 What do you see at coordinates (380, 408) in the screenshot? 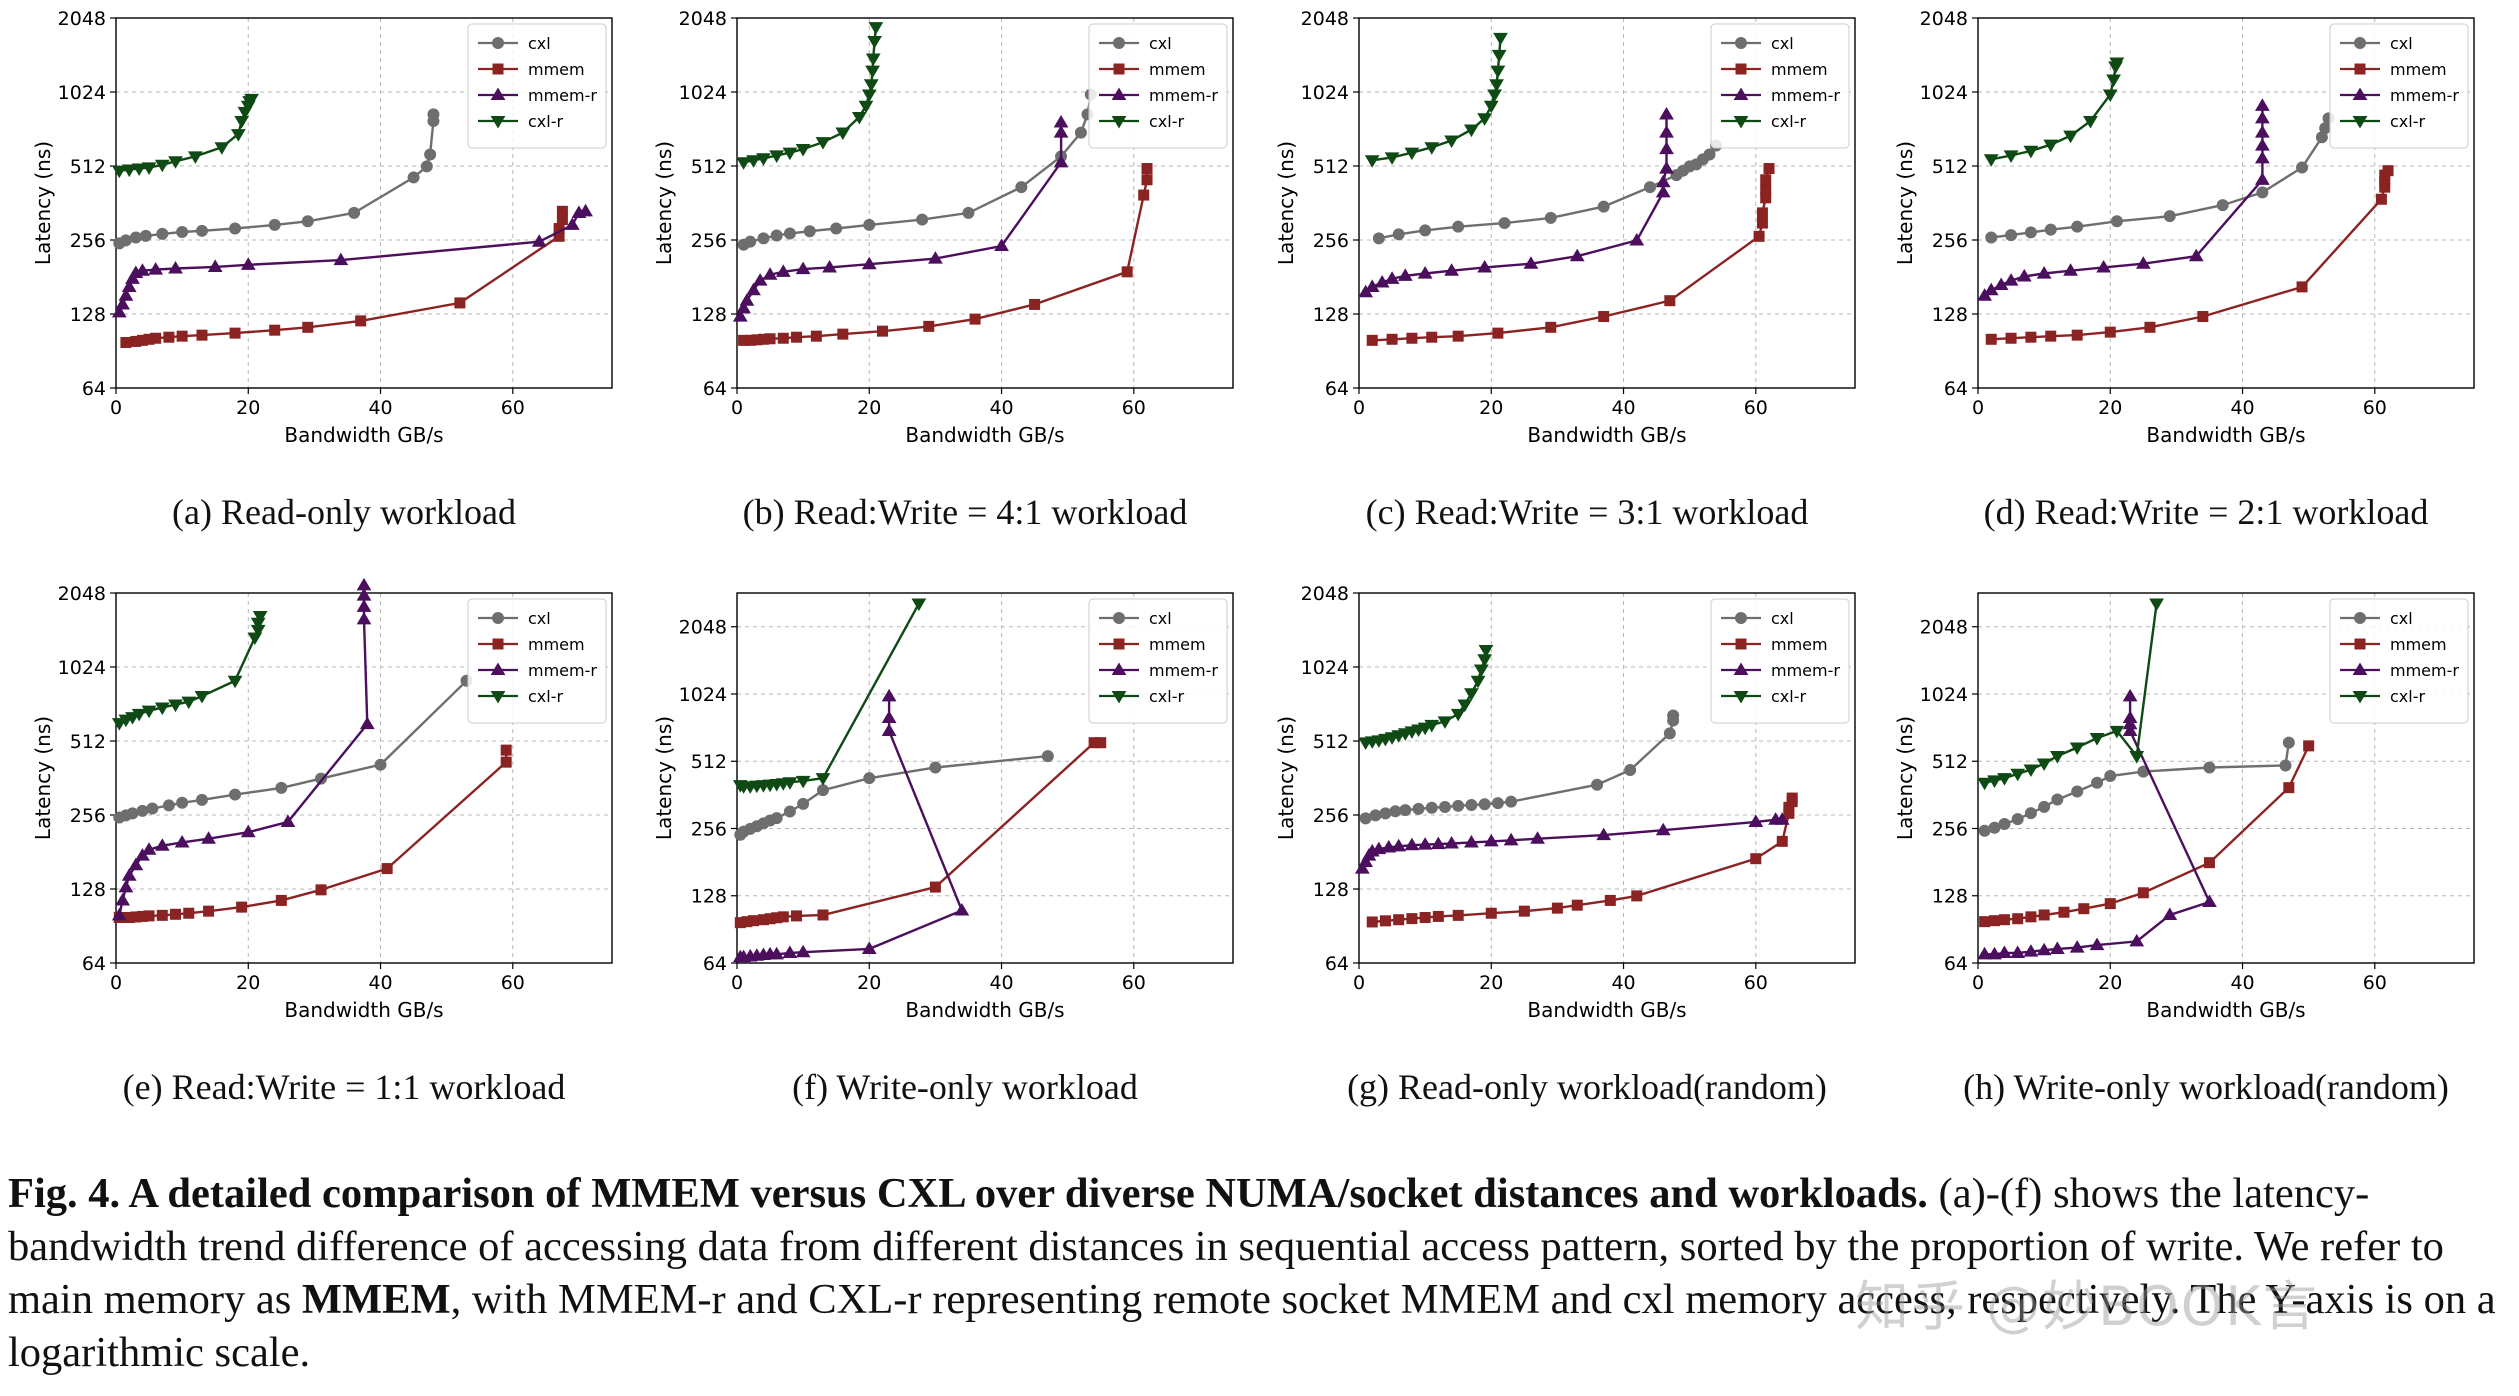
I see `x-tick-label: 40` at bounding box center [380, 408].